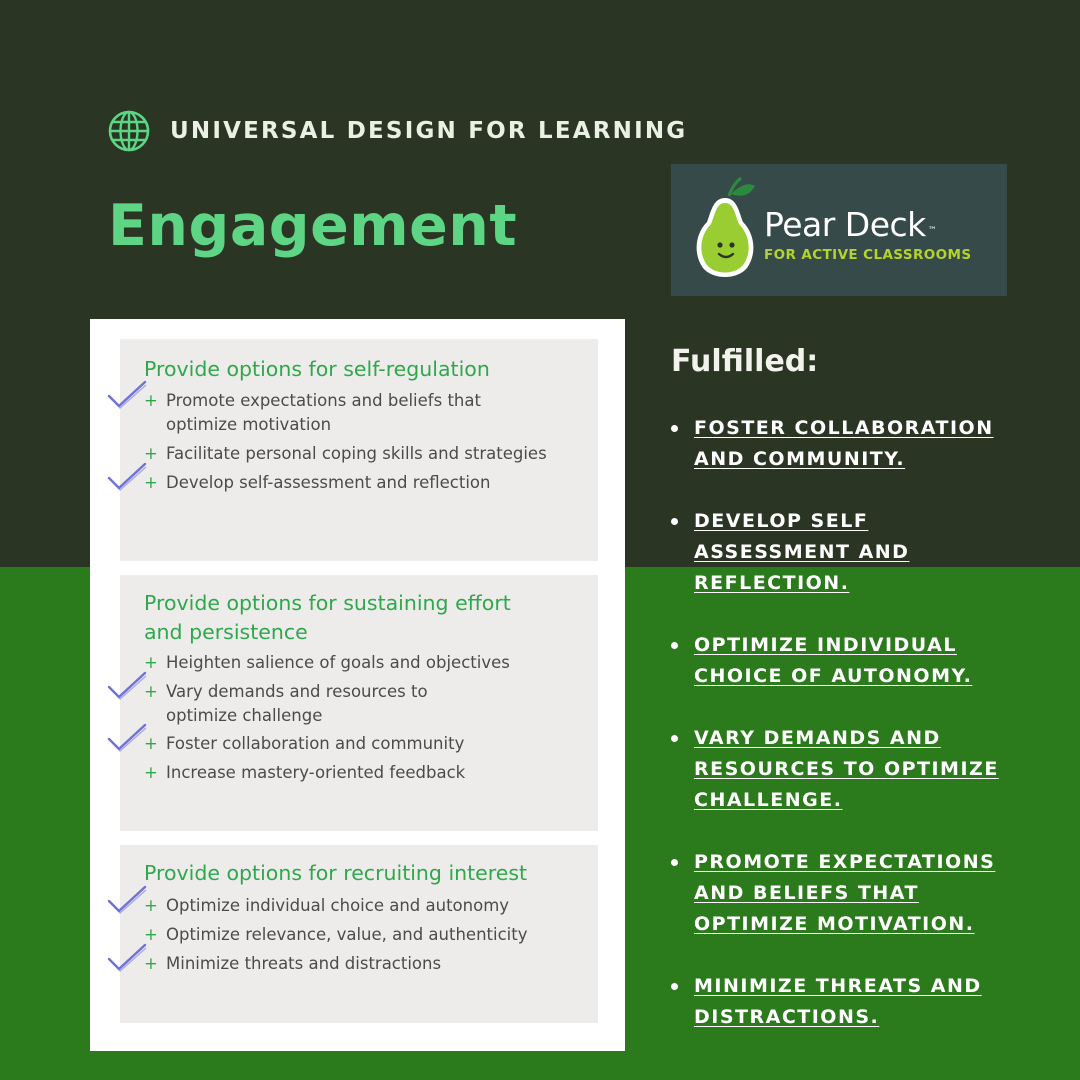  What do you see at coordinates (787, 1017) in the screenshot?
I see `fulfilled-item-link: DISTRACTIONS.` at bounding box center [787, 1017].